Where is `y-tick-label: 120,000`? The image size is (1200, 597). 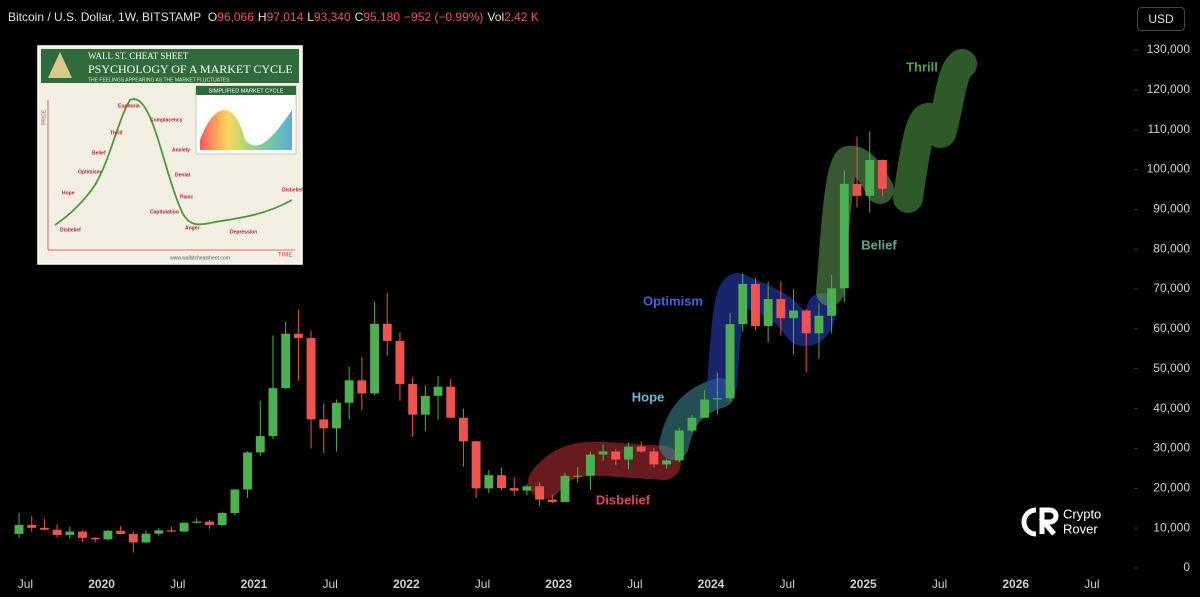 y-tick-label: 120,000 is located at coordinates (1169, 89).